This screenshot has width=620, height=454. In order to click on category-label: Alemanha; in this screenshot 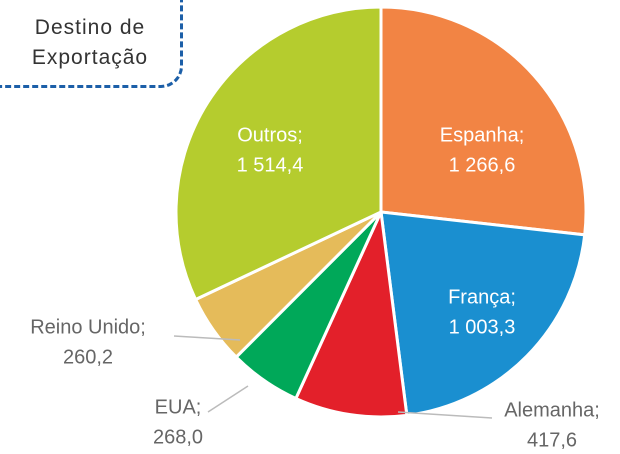, I will do `click(552, 410)`.